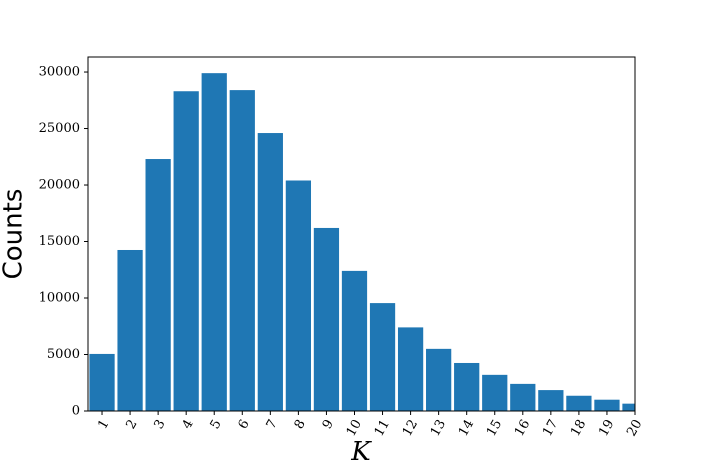 This screenshot has height=471, width=706. Describe the element at coordinates (14, 234) in the screenshot. I see `y-axis-label: Counts` at that location.